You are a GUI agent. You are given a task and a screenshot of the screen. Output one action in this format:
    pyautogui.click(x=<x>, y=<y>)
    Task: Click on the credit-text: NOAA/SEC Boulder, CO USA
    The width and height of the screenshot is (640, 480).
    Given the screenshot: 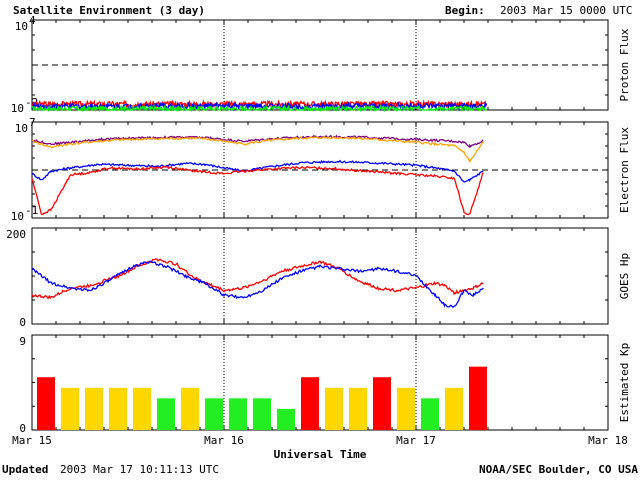 What is the action you would take?
    pyautogui.click(x=558, y=469)
    